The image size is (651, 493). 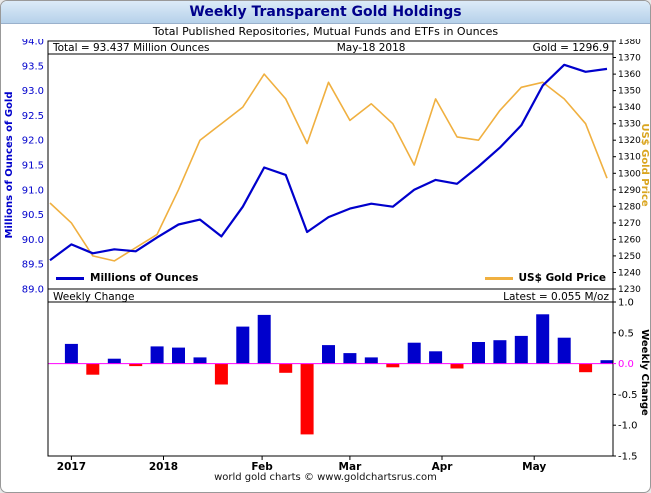 What do you see at coordinates (629, 141) in the screenshot?
I see `gold-axis-tick: 1320` at bounding box center [629, 141].